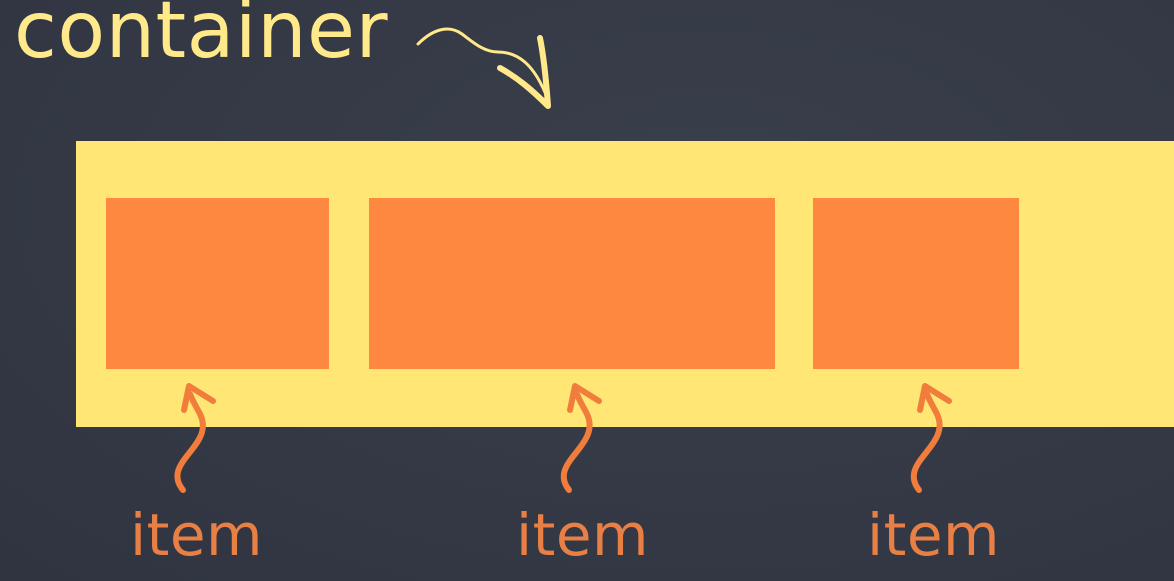  I want to click on container-label: container, so click(201, 38).